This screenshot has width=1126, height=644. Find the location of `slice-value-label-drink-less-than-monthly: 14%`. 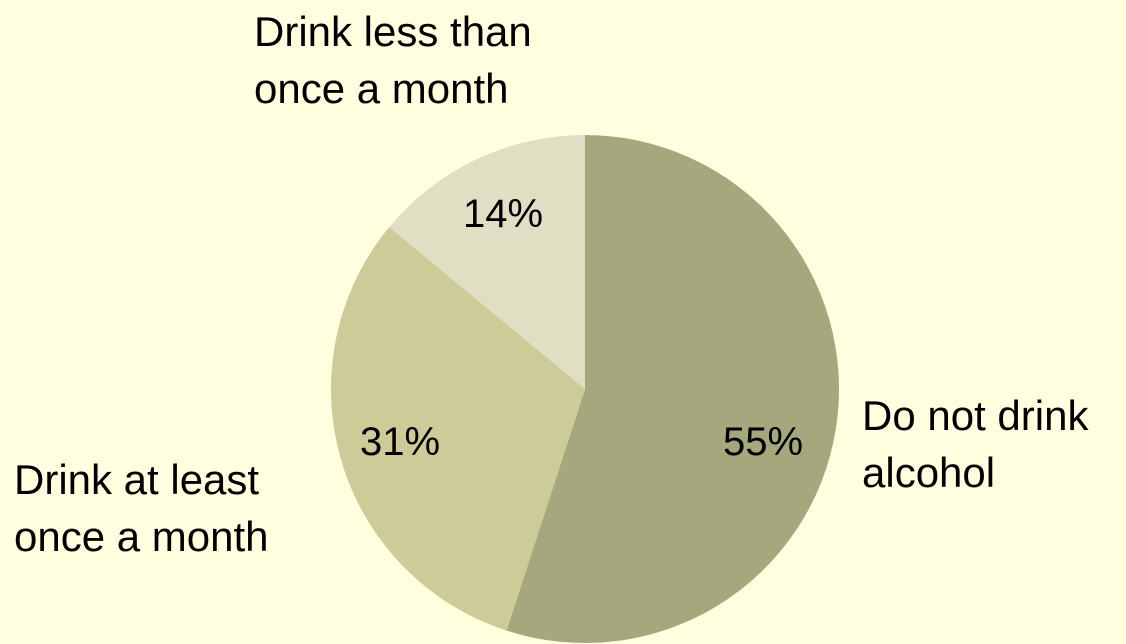

slice-value-label-drink-less-than-monthly: 14% is located at coordinates (503, 214).